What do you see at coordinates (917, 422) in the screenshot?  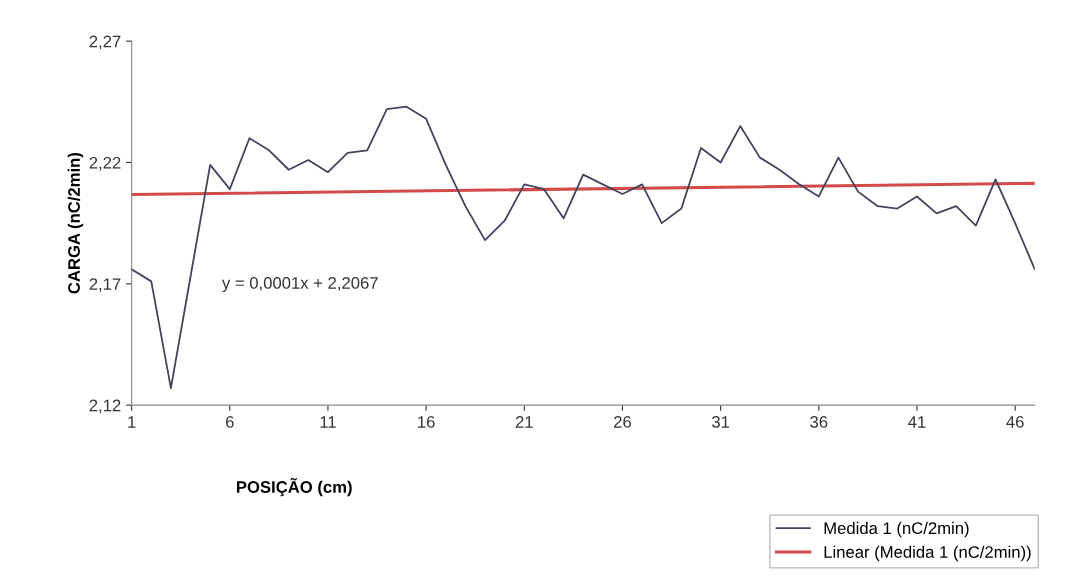 I see `x-tick-label: 41` at bounding box center [917, 422].